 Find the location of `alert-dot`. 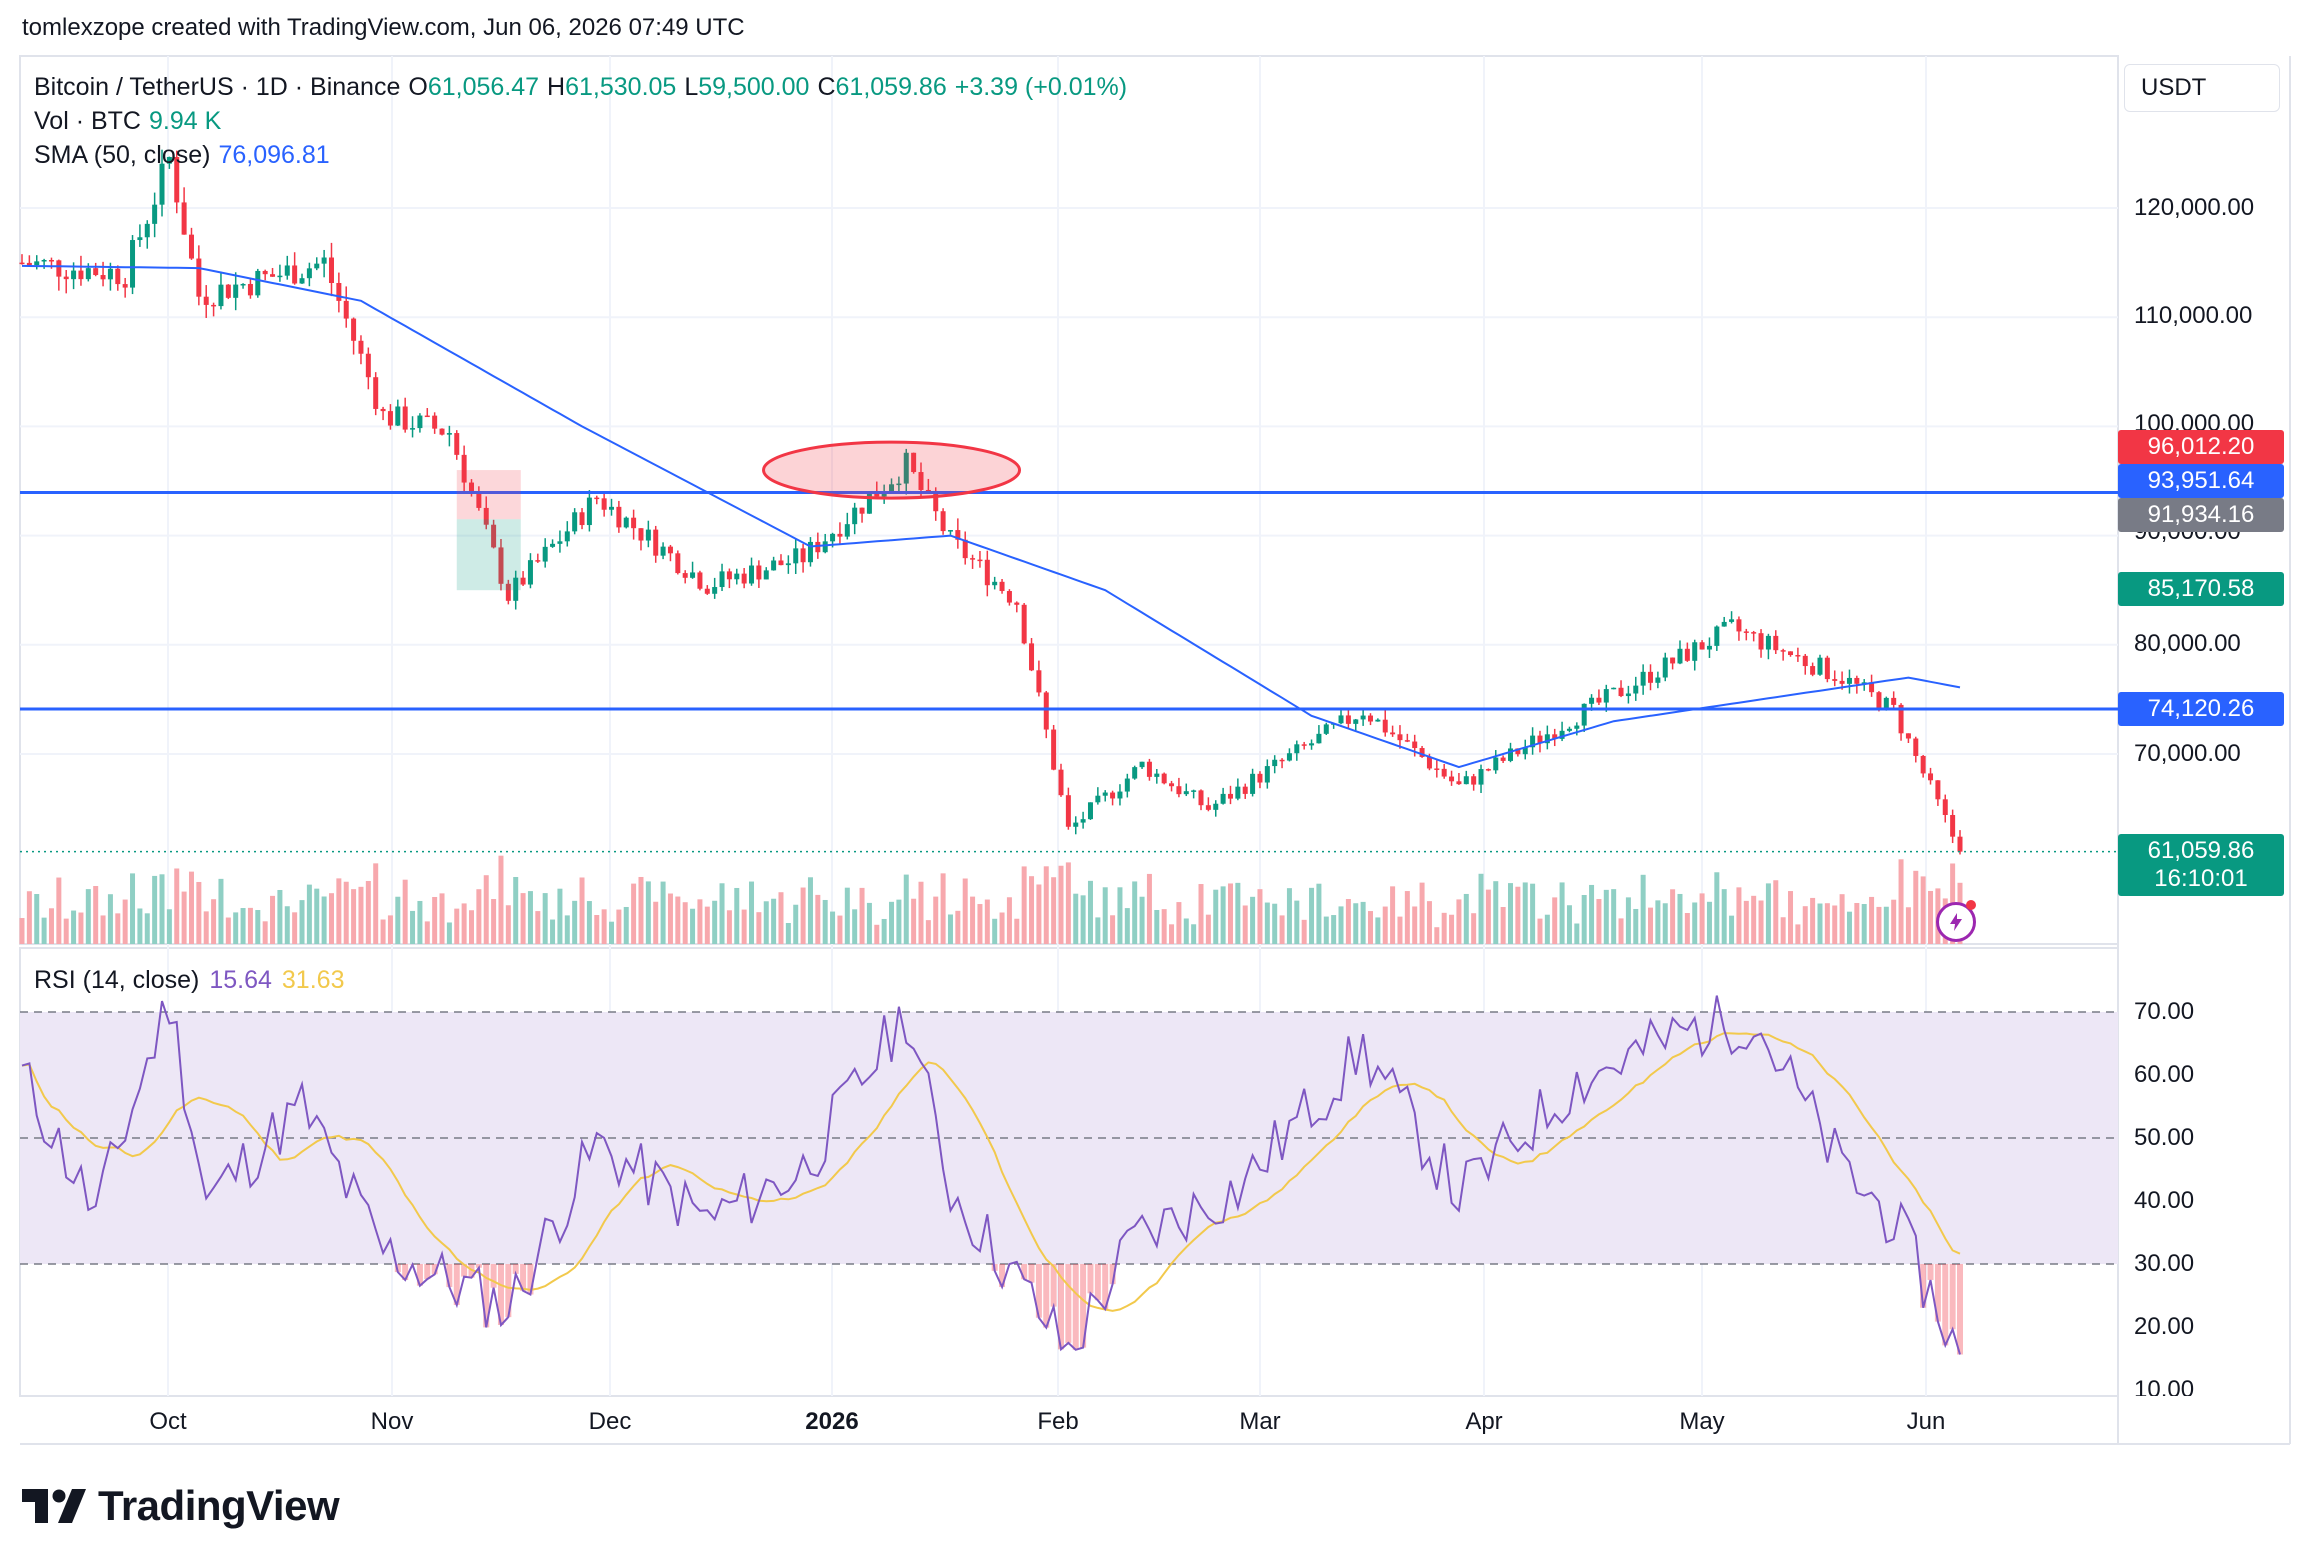

alert-dot is located at coordinates (1971, 905).